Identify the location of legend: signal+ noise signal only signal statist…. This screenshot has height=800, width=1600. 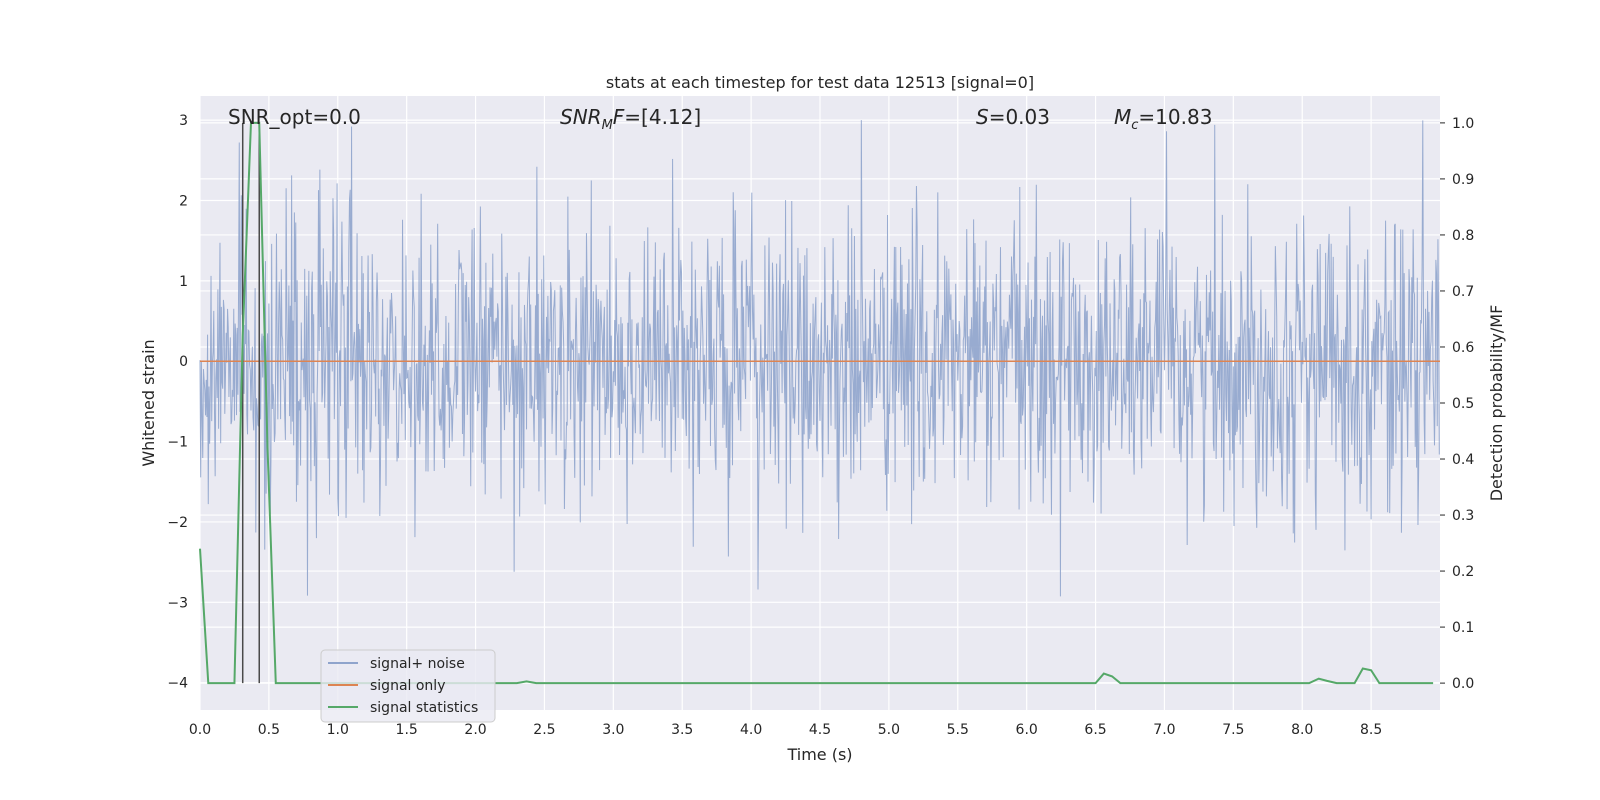
(408, 686).